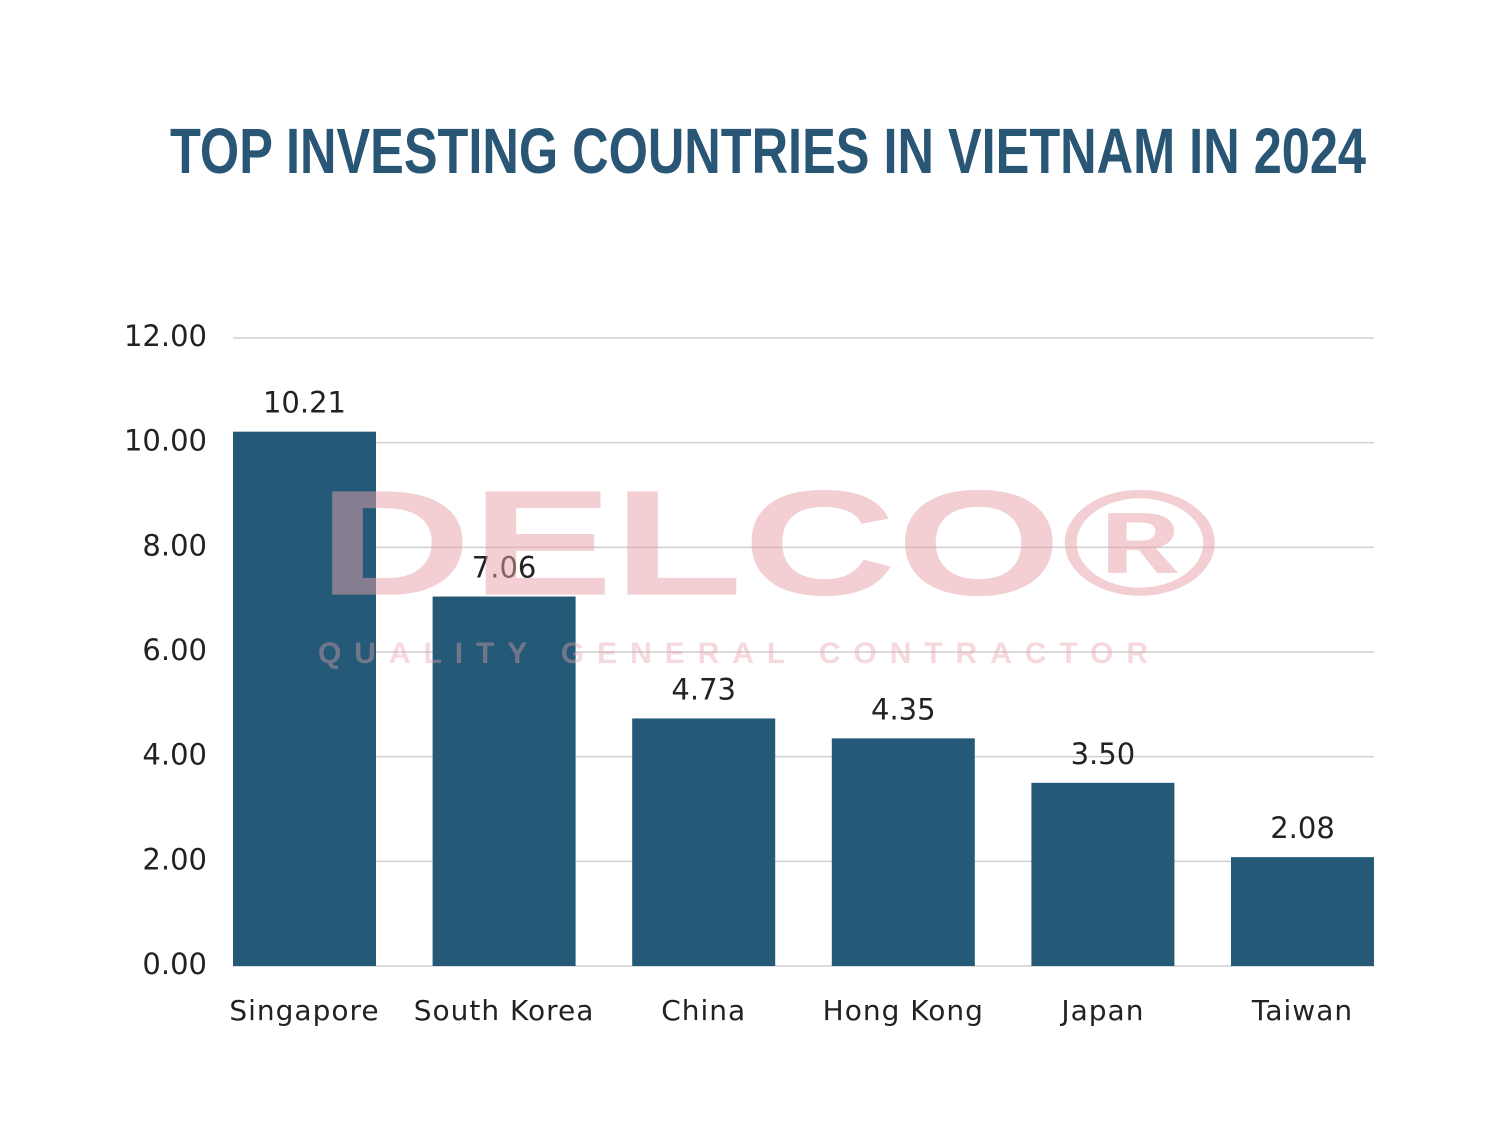 The width and height of the screenshot is (1500, 1125). What do you see at coordinates (703, 1010) in the screenshot?
I see `x-tick-label: China` at bounding box center [703, 1010].